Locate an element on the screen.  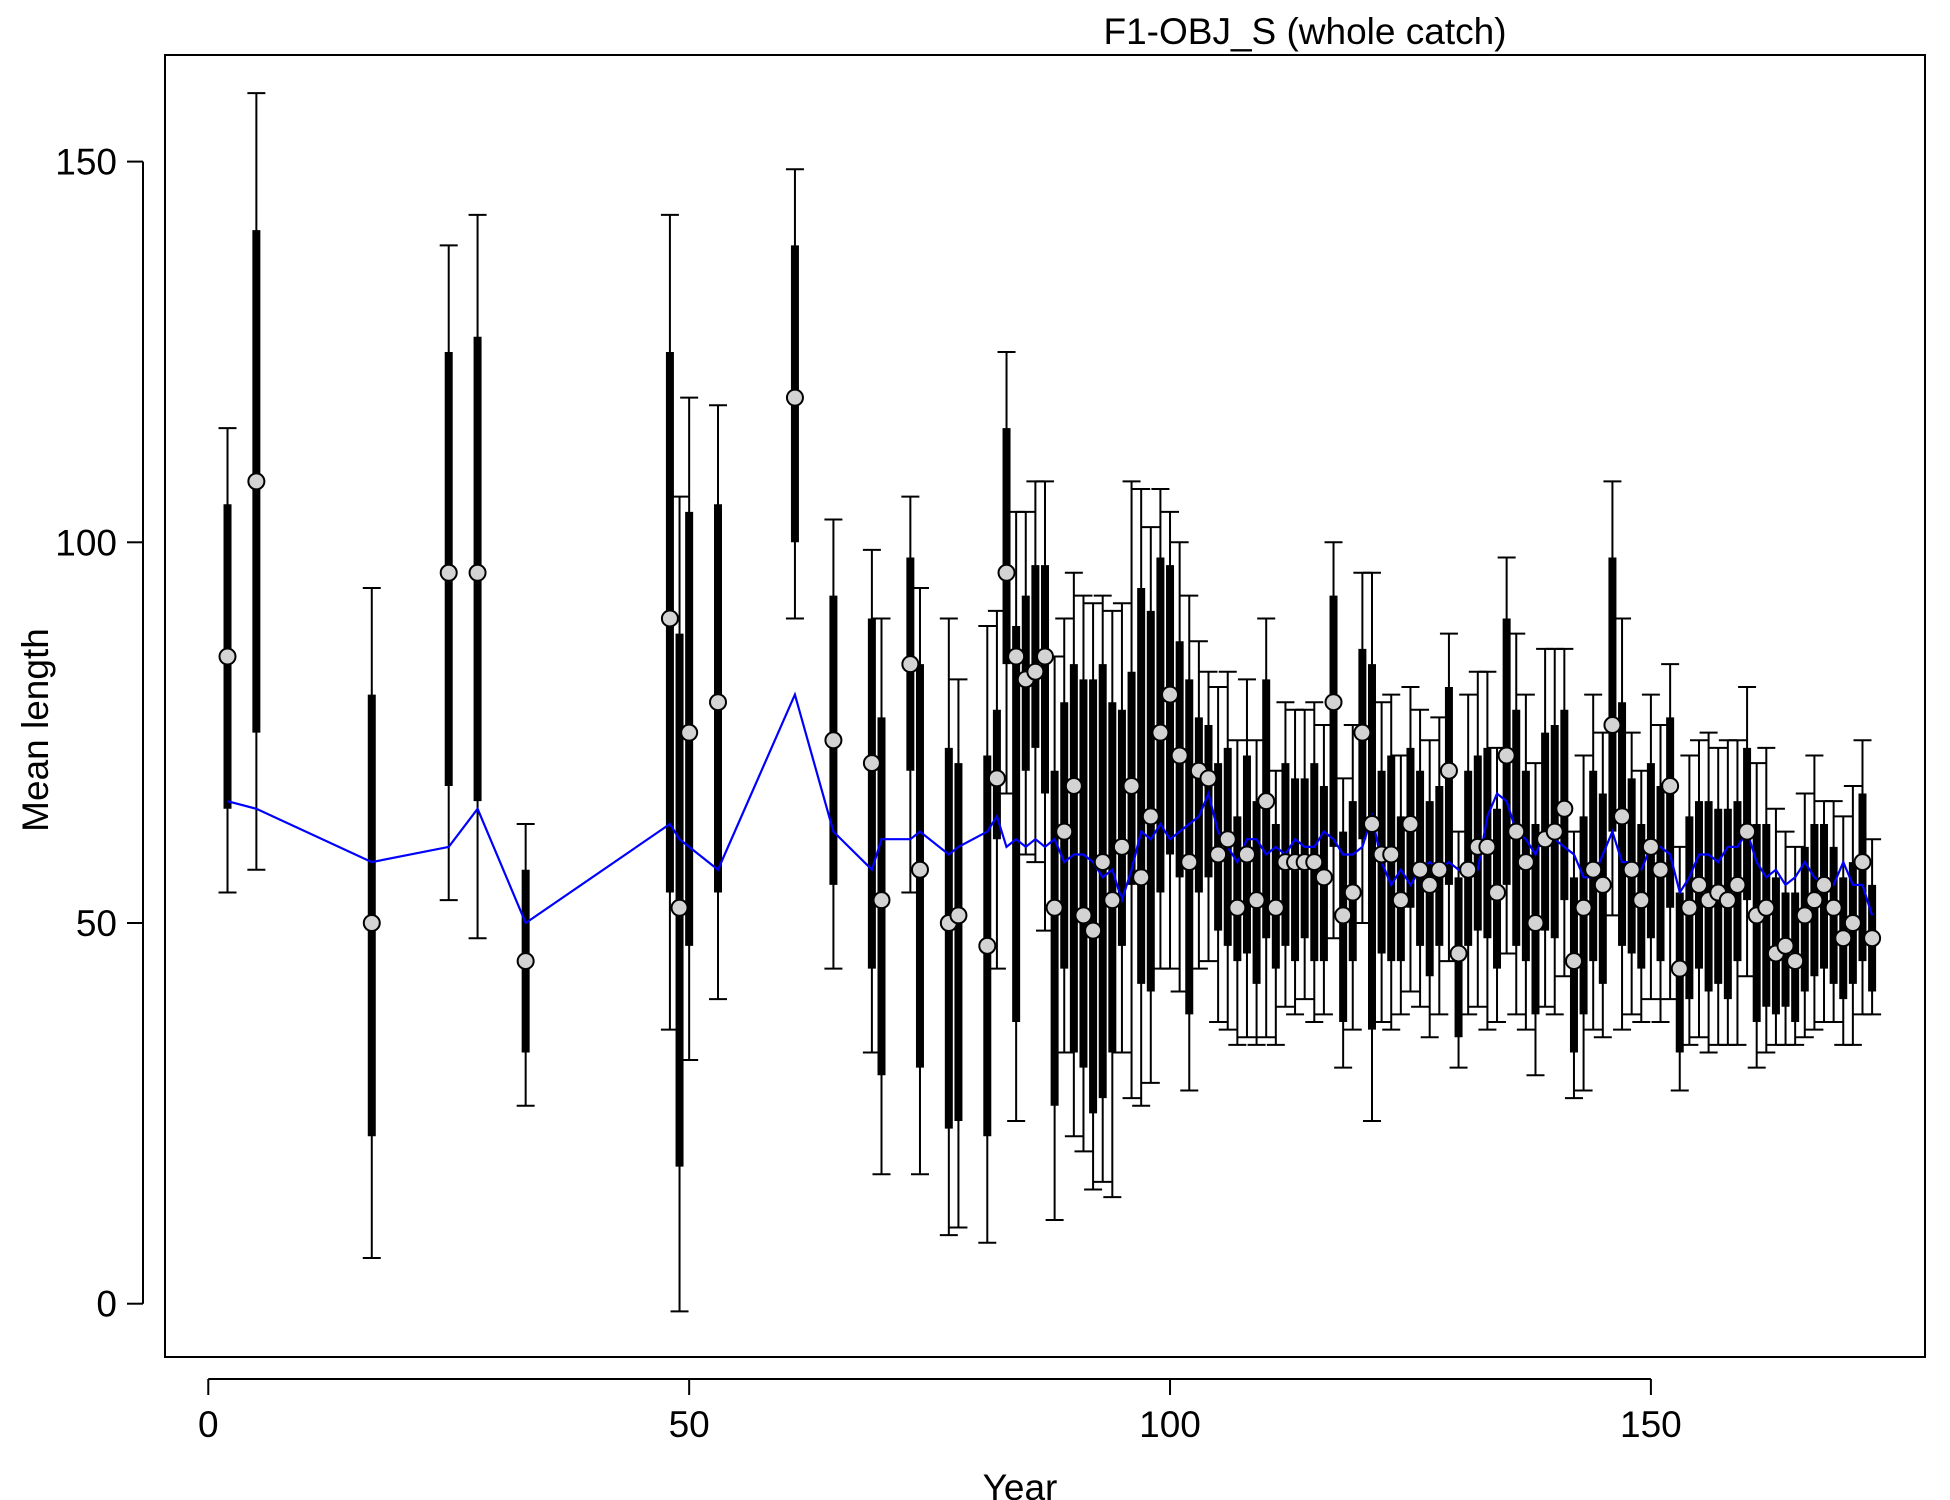
expected-line-group is located at coordinates (1050, 808).